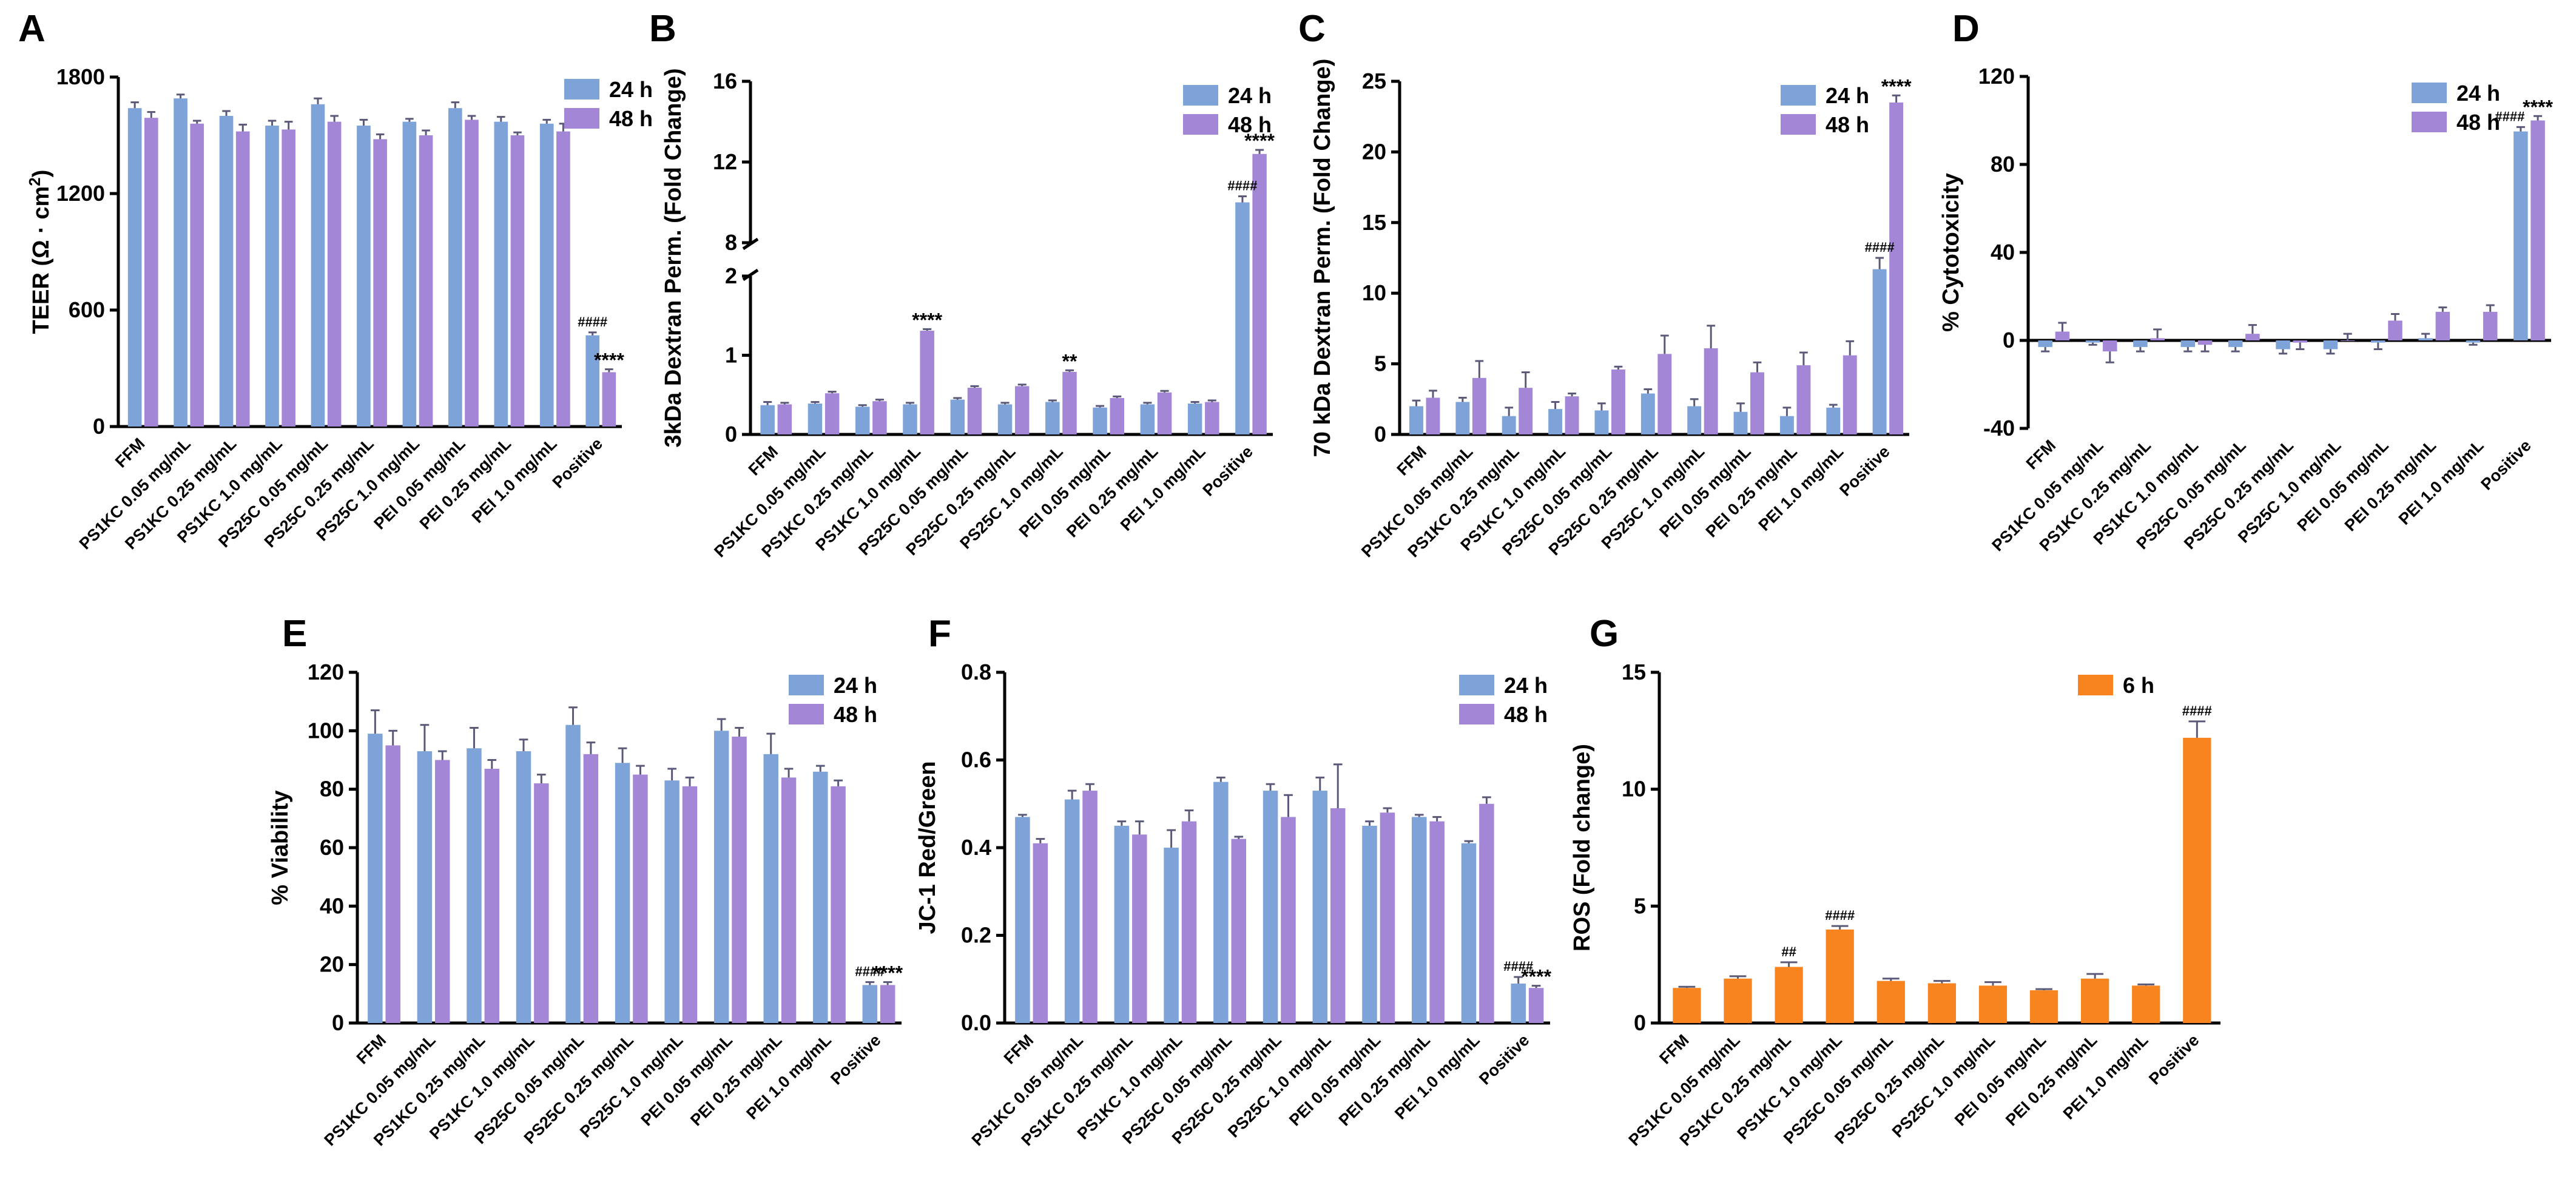  What do you see at coordinates (1380, 363) in the screenshot?
I see `y-tick-label: 5` at bounding box center [1380, 363].